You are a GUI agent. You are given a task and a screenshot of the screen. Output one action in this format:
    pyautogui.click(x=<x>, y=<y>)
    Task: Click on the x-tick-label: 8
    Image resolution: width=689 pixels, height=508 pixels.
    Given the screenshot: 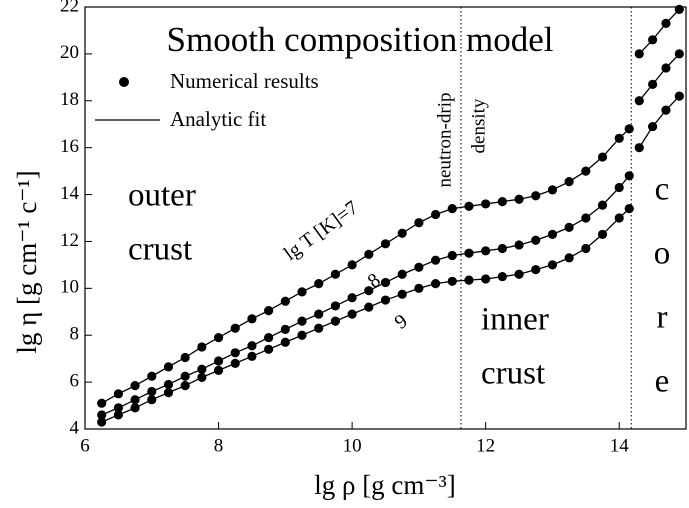 What is the action you would take?
    pyautogui.click(x=219, y=445)
    